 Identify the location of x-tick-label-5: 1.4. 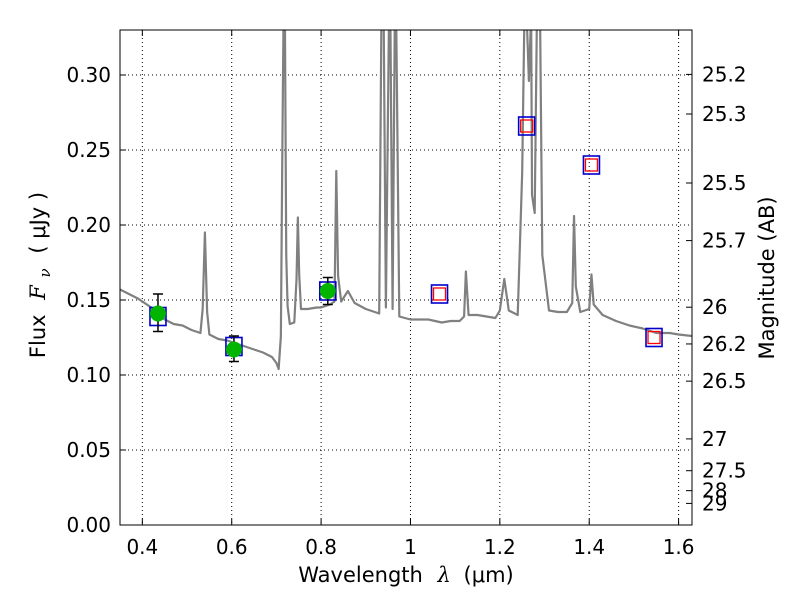
(589, 547).